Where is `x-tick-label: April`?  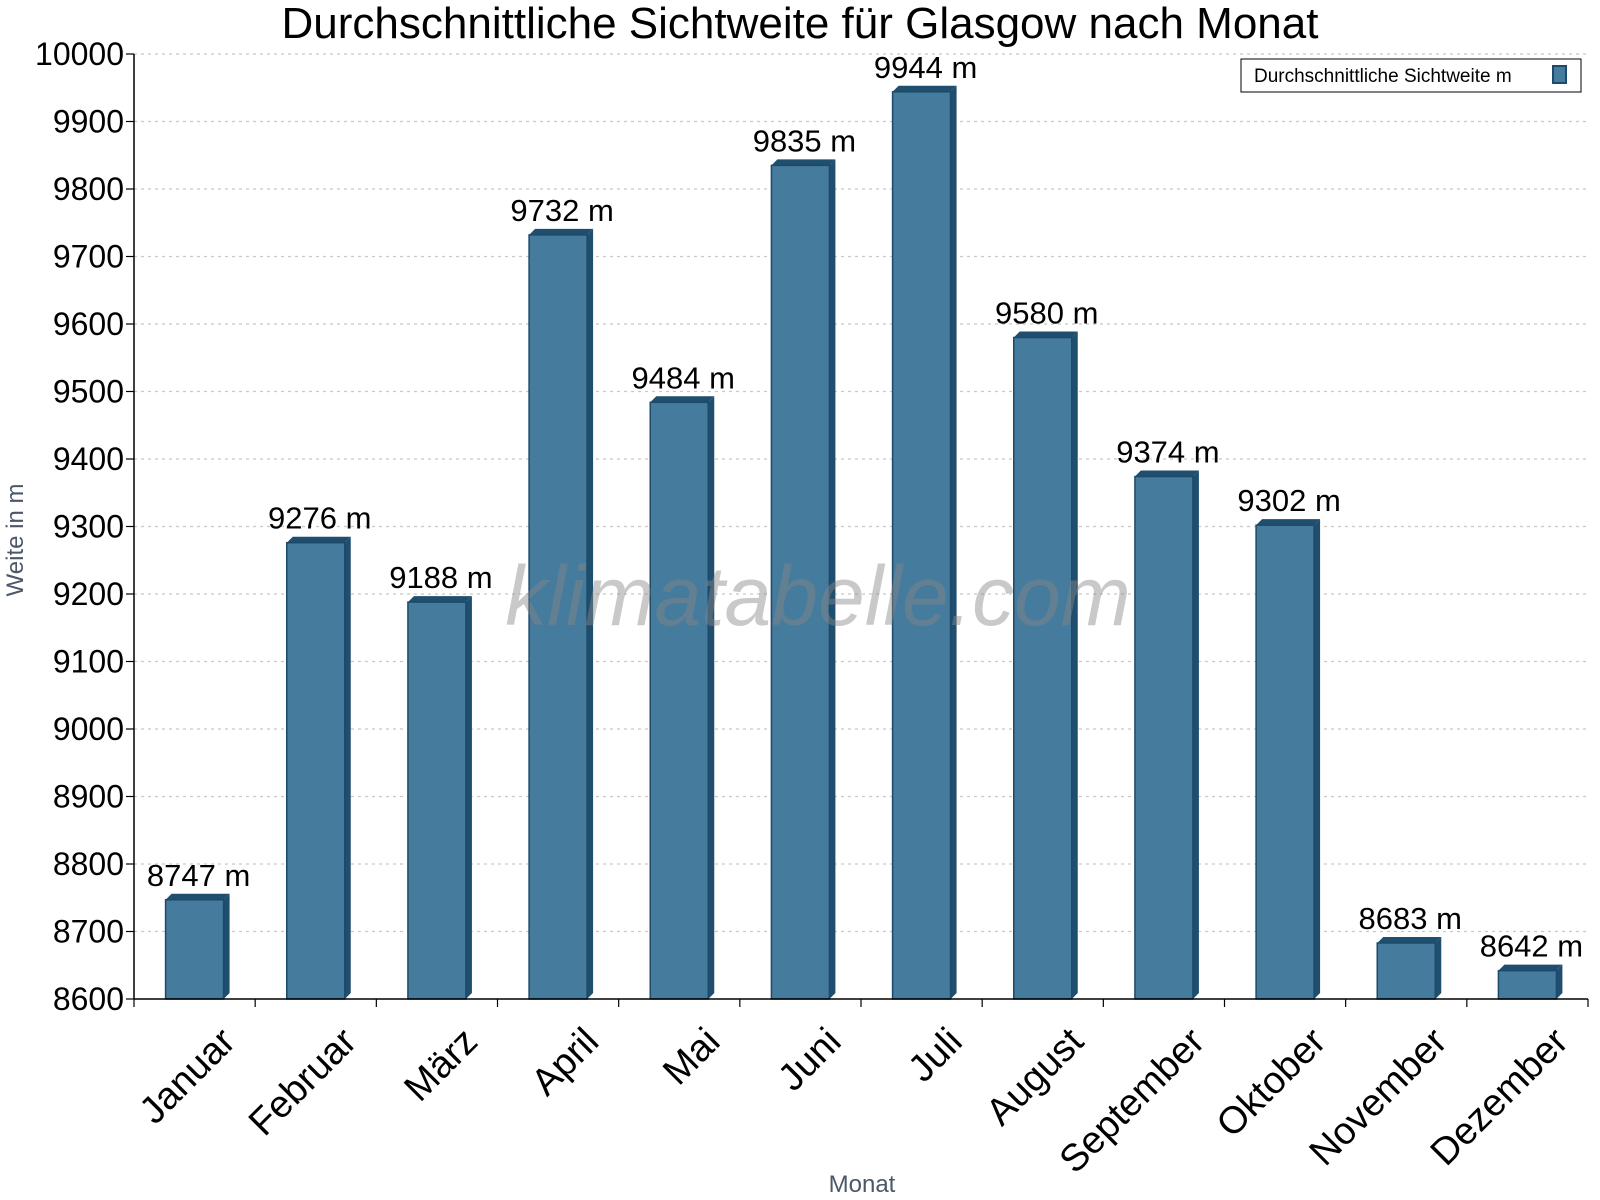 x-tick-label: April is located at coordinates (565, 1061).